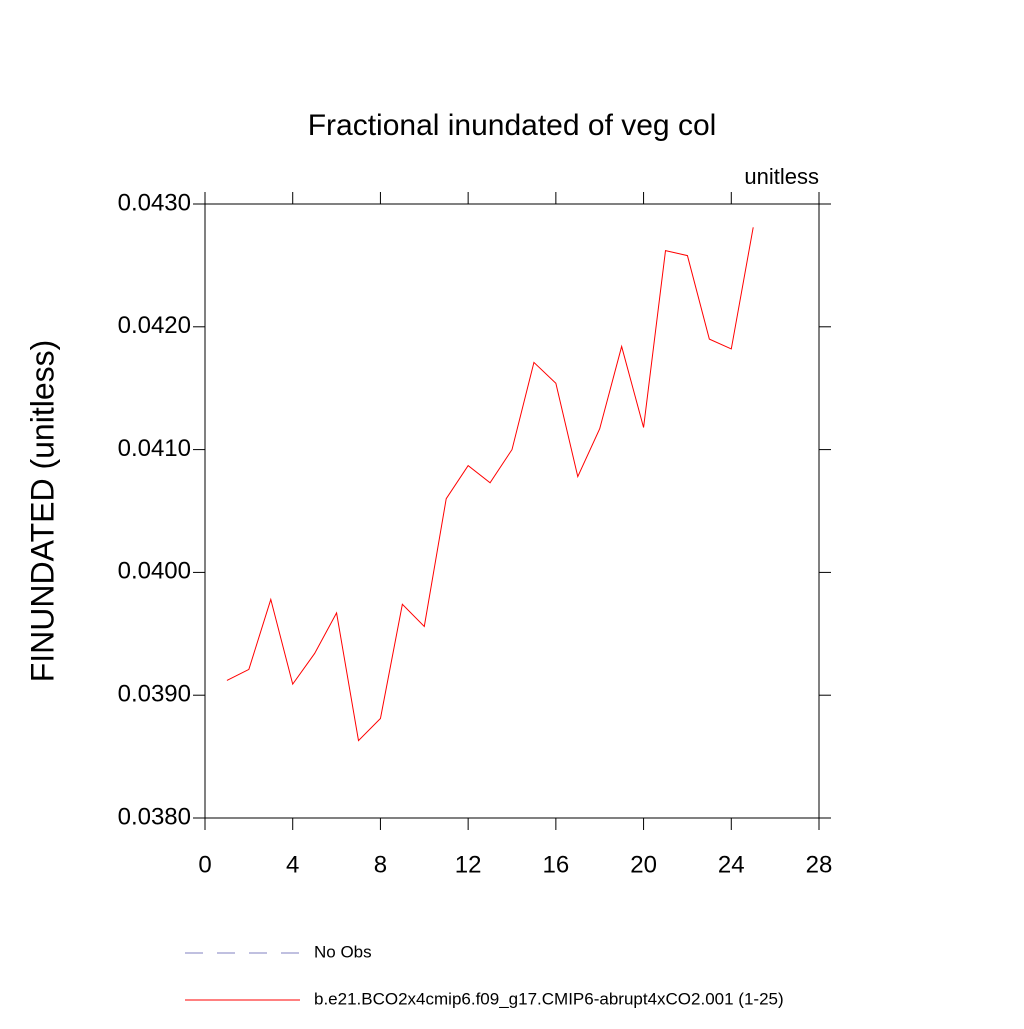 Image resolution: width=1024 pixels, height=1029 pixels. Describe the element at coordinates (468, 864) in the screenshot. I see `x-tick-label: 12` at that location.